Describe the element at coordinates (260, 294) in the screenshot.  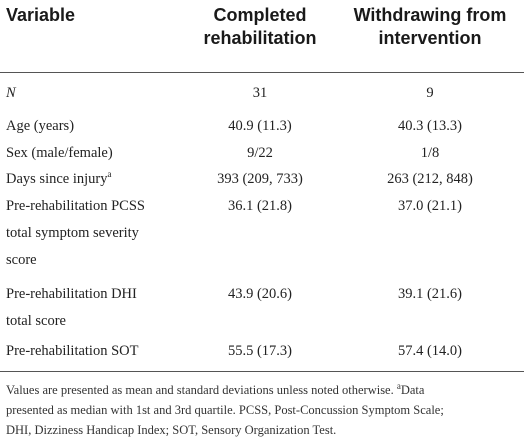
I see `row-dhi-completed: 43.9 (20.6)` at that location.